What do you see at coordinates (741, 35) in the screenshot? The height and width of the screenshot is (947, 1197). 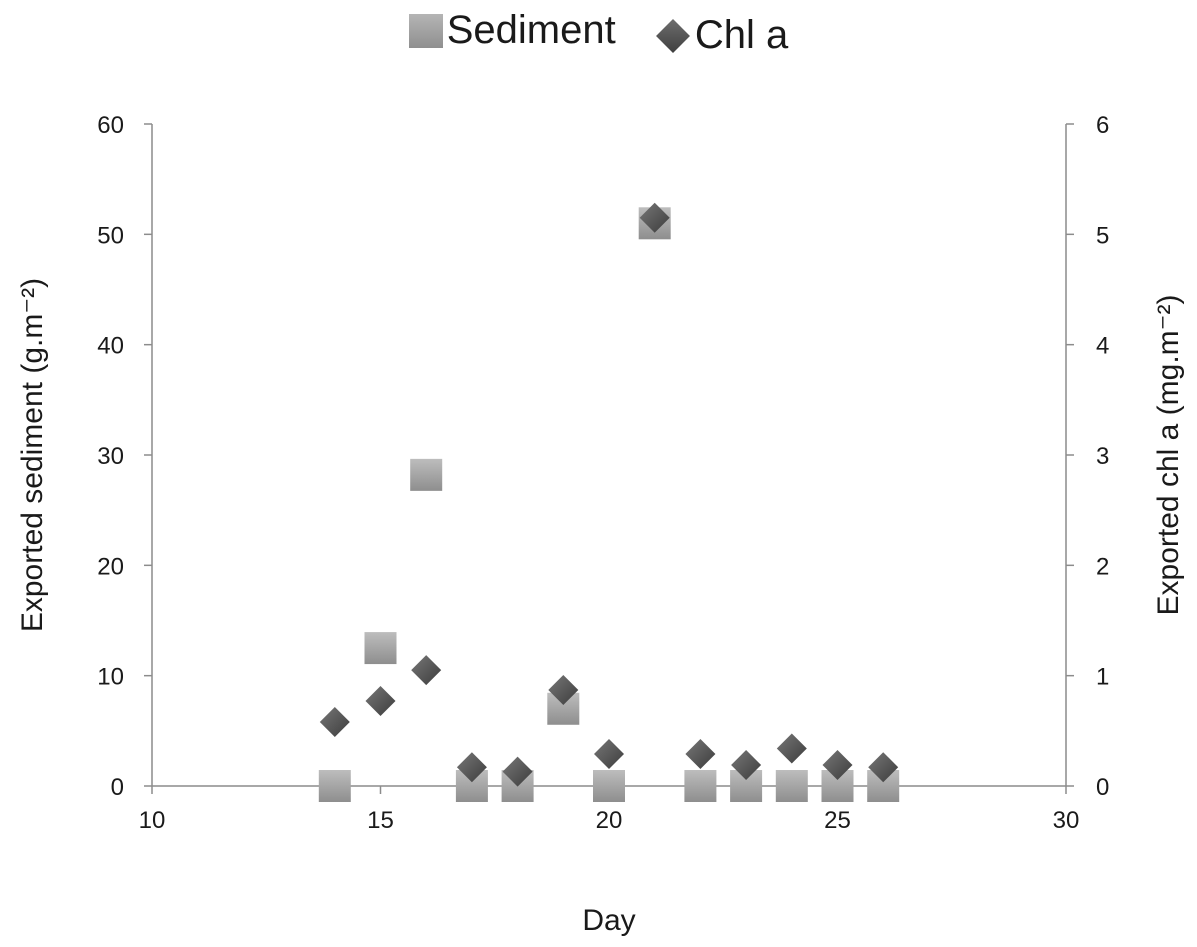 I see `legend-label-chla: Chl a` at bounding box center [741, 35].